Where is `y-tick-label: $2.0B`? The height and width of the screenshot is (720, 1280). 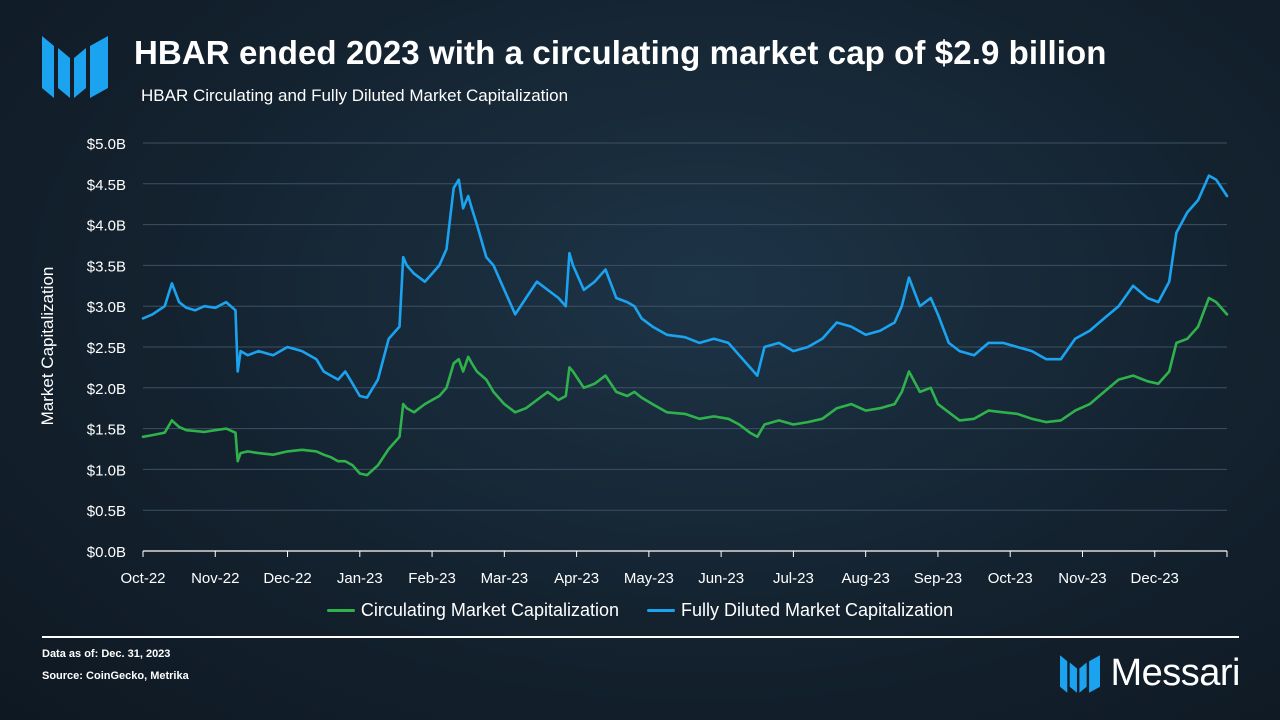 y-tick-label: $2.0B is located at coordinates (106, 389).